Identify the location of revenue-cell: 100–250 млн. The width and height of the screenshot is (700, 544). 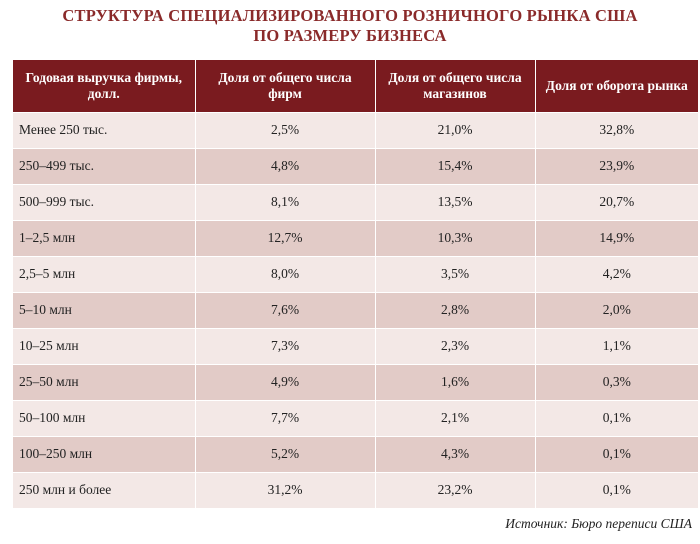
(104, 453).